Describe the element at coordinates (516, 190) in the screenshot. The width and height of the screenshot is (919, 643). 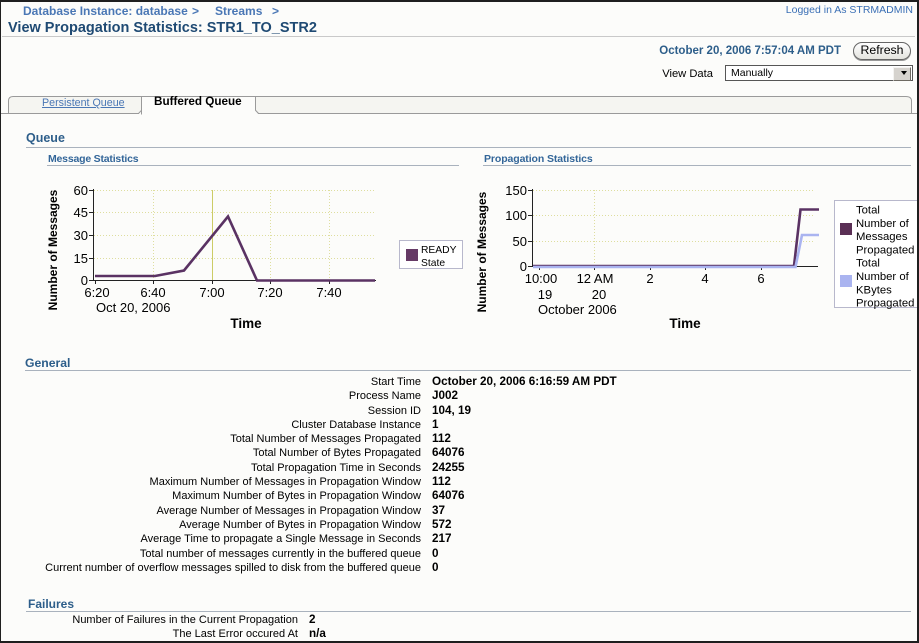
I see `svg-text: 150` at that location.